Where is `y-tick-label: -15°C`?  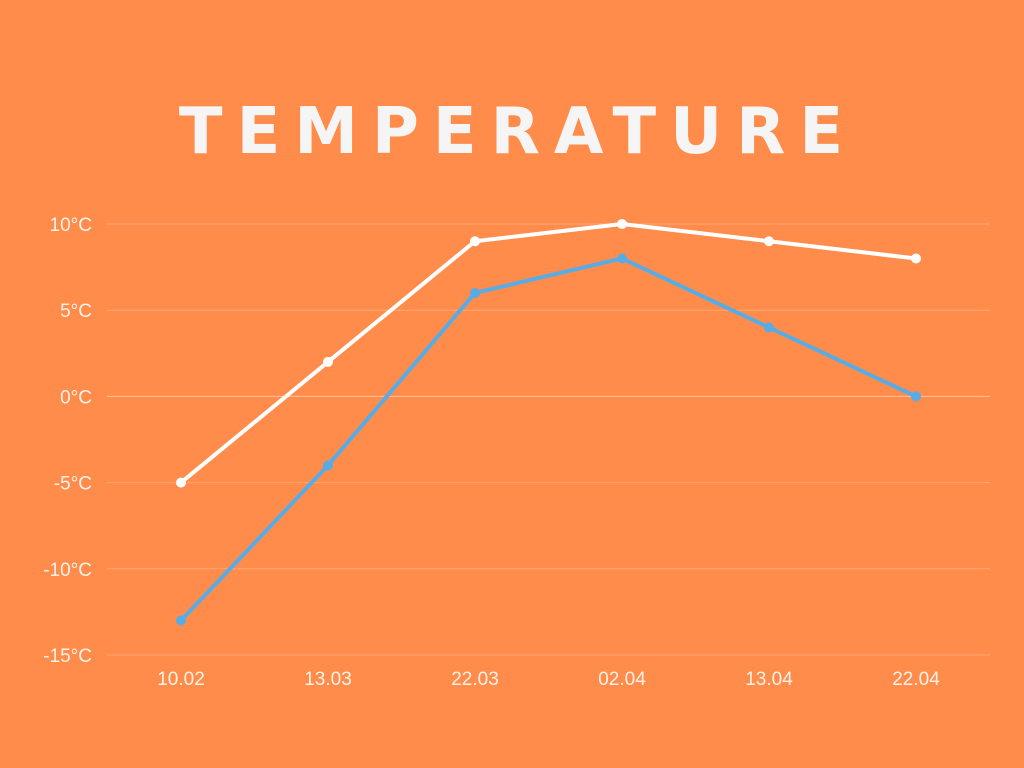 y-tick-label: -15°C is located at coordinates (67, 656).